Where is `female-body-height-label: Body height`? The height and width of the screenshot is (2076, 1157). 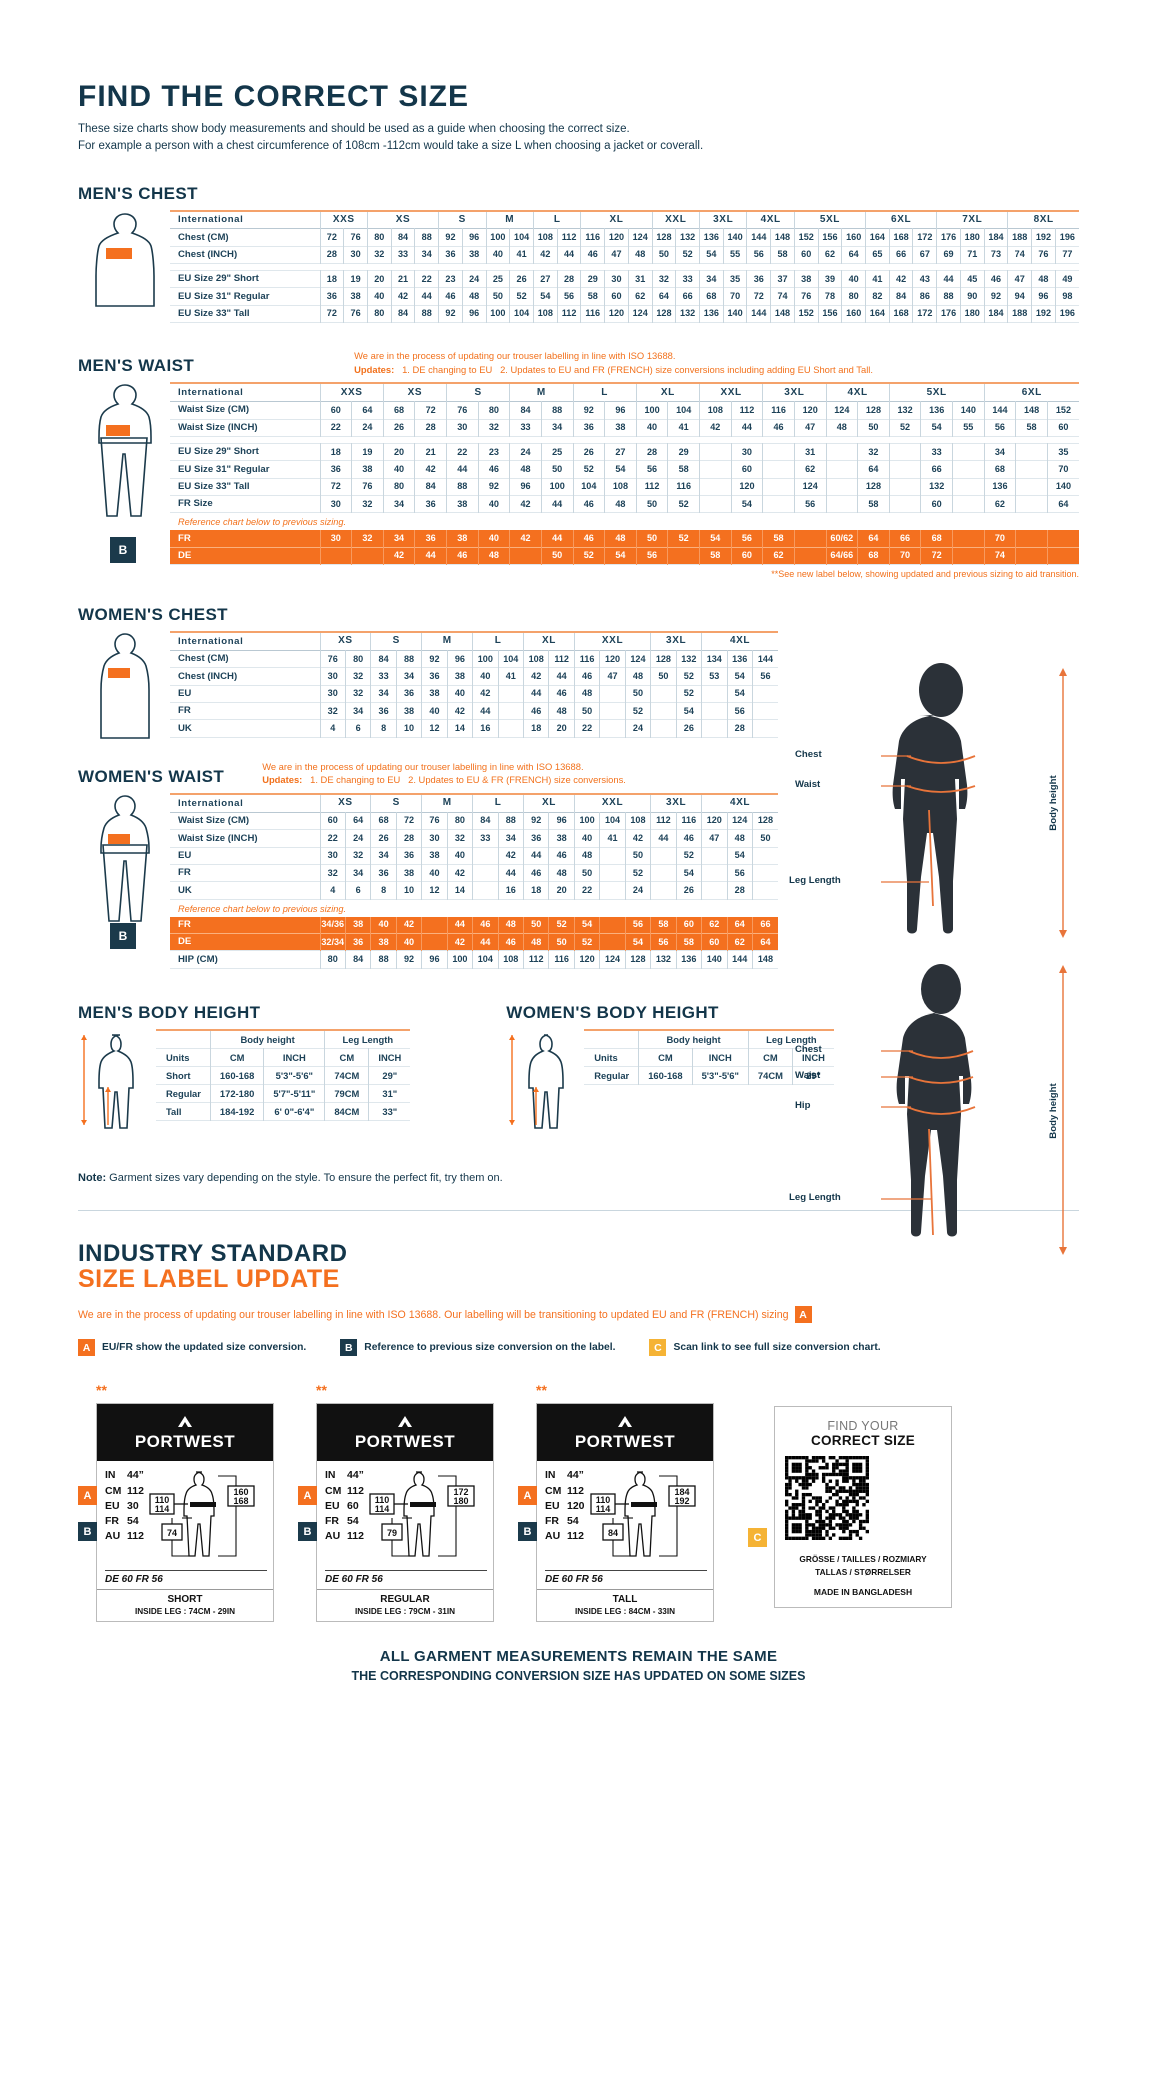
female-body-height-label: Body height is located at coordinates (1053, 1111).